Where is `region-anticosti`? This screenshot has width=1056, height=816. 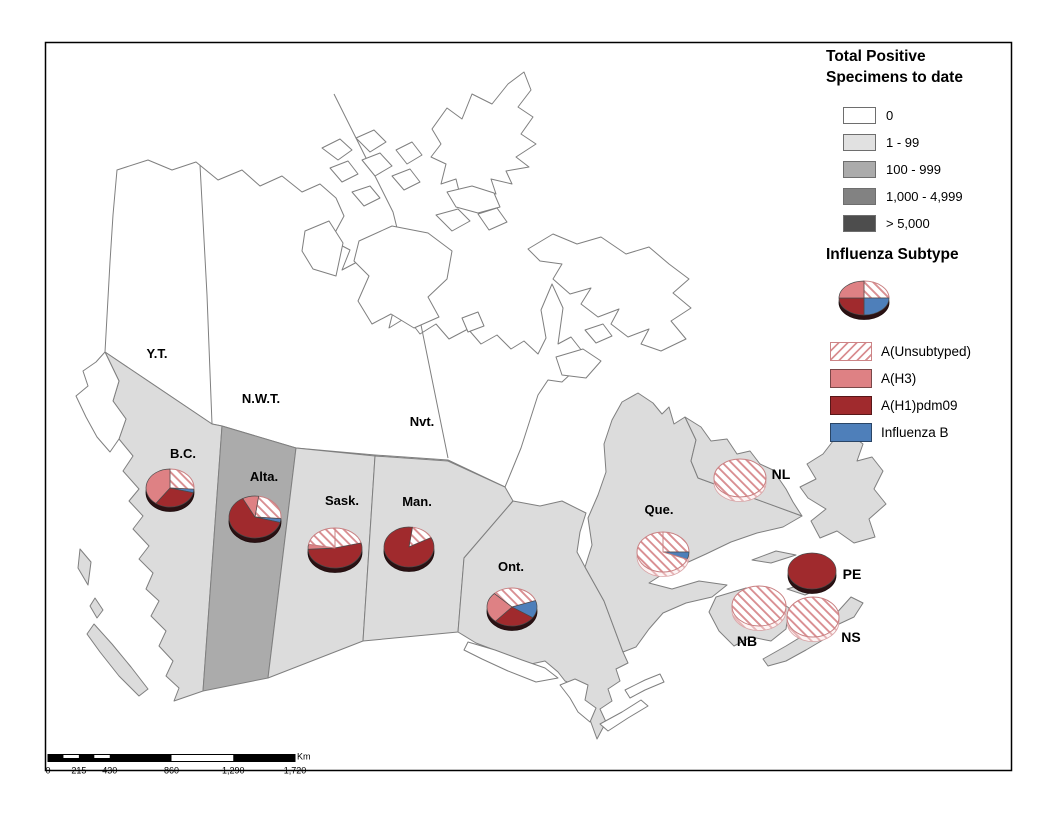 region-anticosti is located at coordinates (774, 557).